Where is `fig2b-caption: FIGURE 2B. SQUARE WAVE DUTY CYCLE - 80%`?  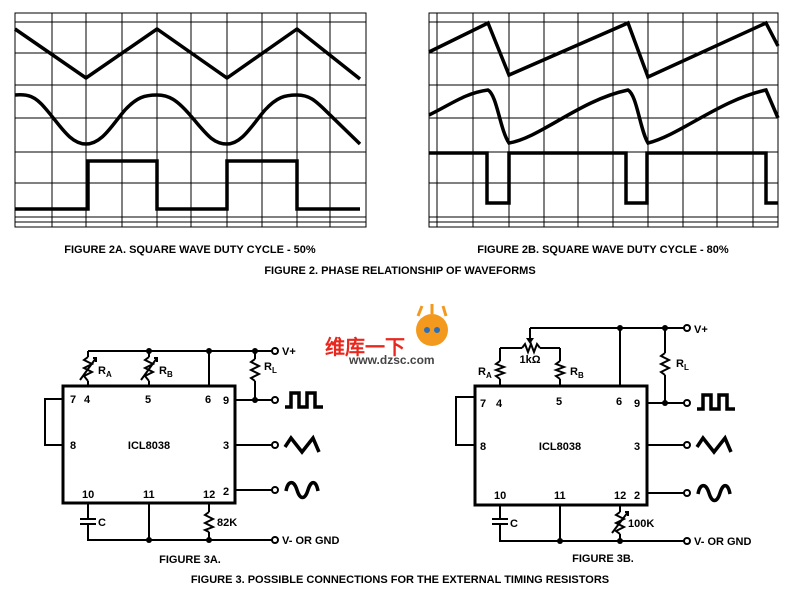 fig2b-caption: FIGURE 2B. SQUARE WAVE DUTY CYCLE - 80% is located at coordinates (603, 250).